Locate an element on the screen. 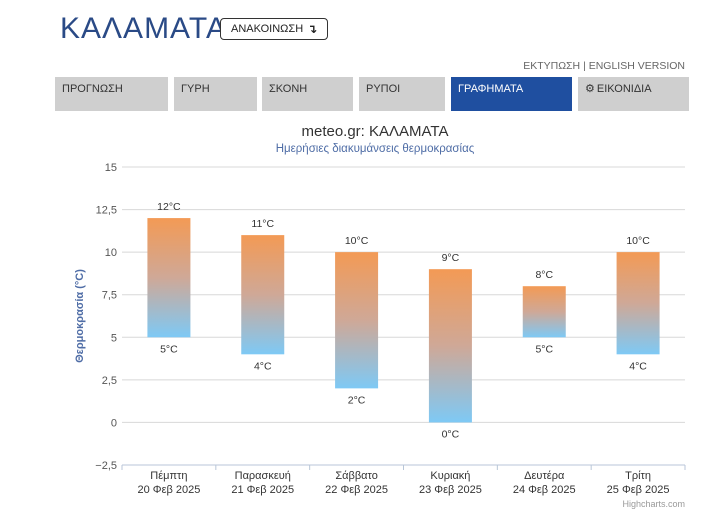  y-tick-label: 12,5 is located at coordinates (106, 211).